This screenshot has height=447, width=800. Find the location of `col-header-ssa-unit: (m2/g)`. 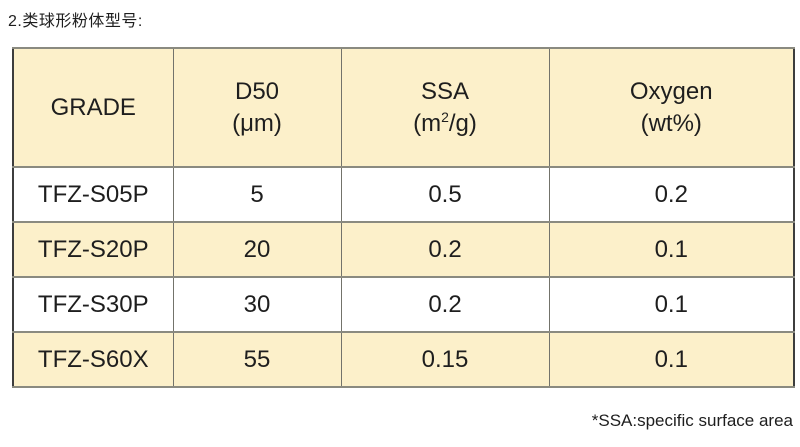

col-header-ssa-unit: (m2/g) is located at coordinates (445, 122).